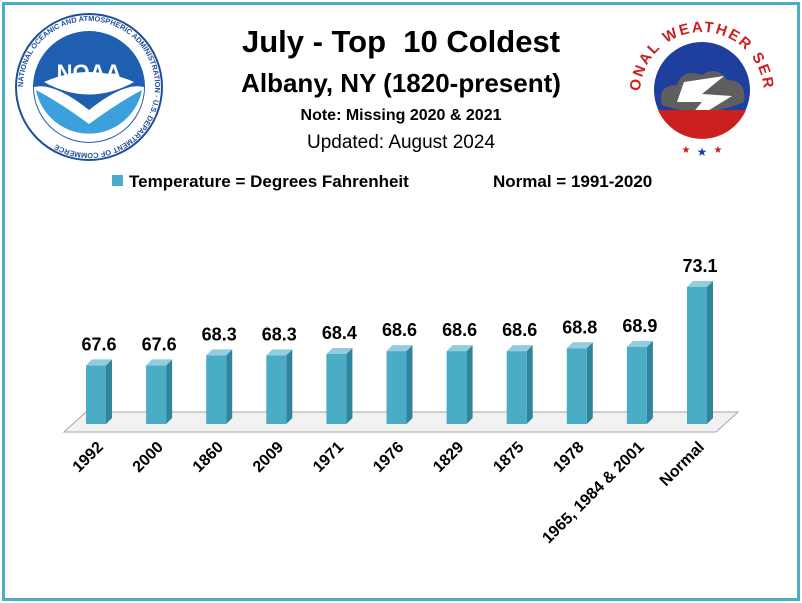 The width and height of the screenshot is (802, 603). I want to click on chart-updated: Updated: August 2024, so click(401, 142).